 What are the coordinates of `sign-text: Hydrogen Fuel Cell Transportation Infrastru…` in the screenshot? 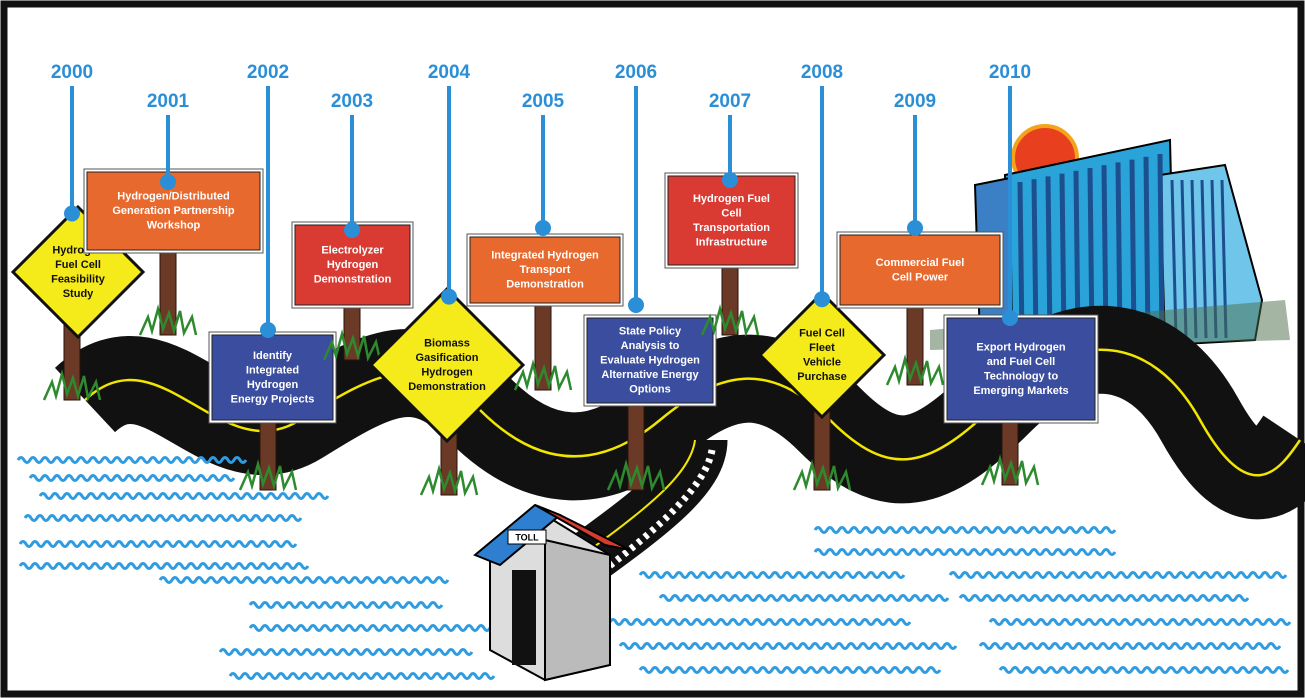 It's located at (731, 221).